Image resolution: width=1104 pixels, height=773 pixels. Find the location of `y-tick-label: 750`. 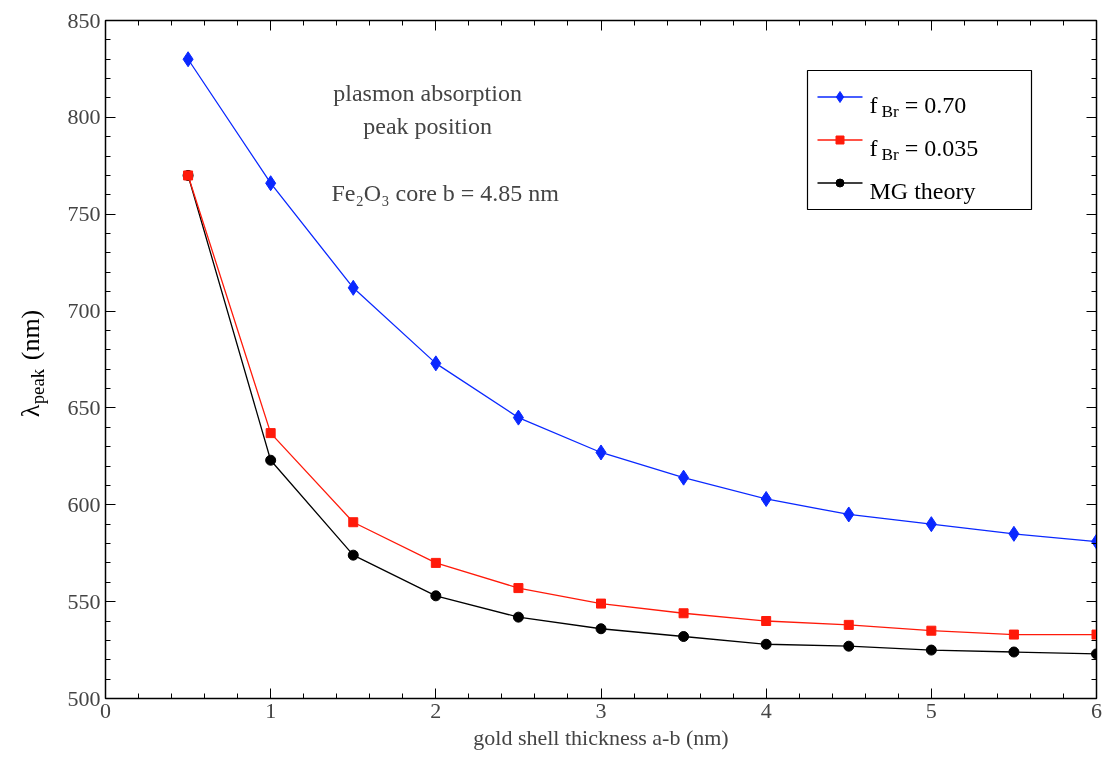

y-tick-label: 750 is located at coordinates (84, 214).